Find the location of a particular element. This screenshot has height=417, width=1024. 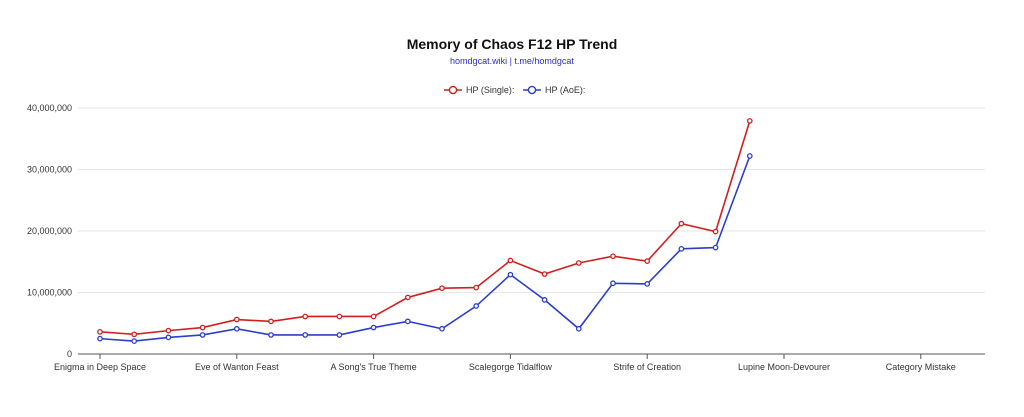

x-tick-label: Strife of Creation is located at coordinates (647, 367).